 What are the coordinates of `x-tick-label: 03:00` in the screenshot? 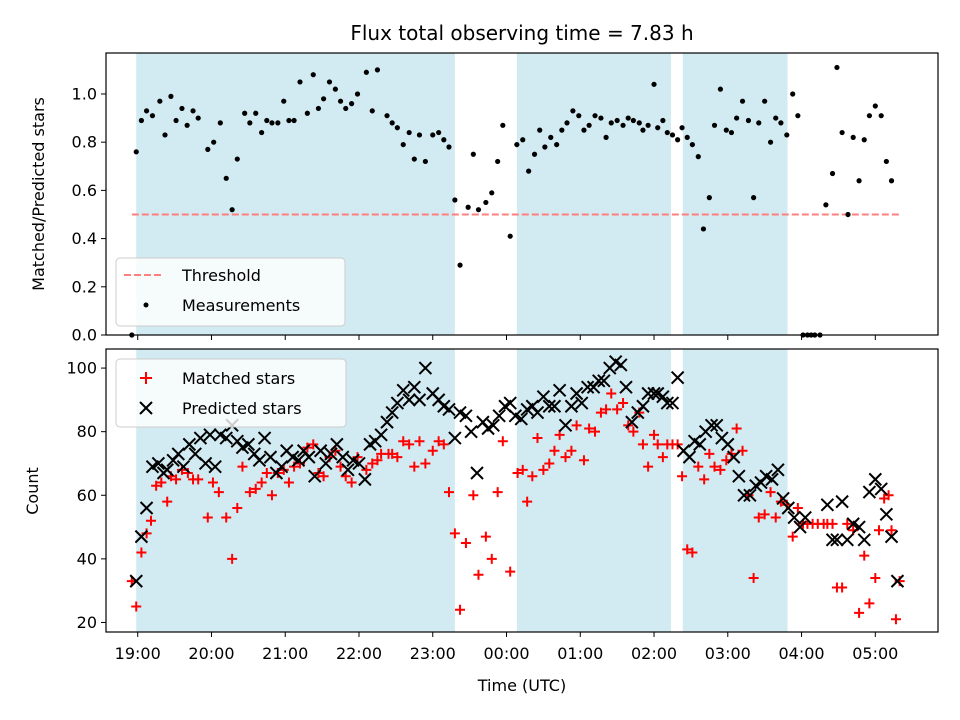 It's located at (728, 653).